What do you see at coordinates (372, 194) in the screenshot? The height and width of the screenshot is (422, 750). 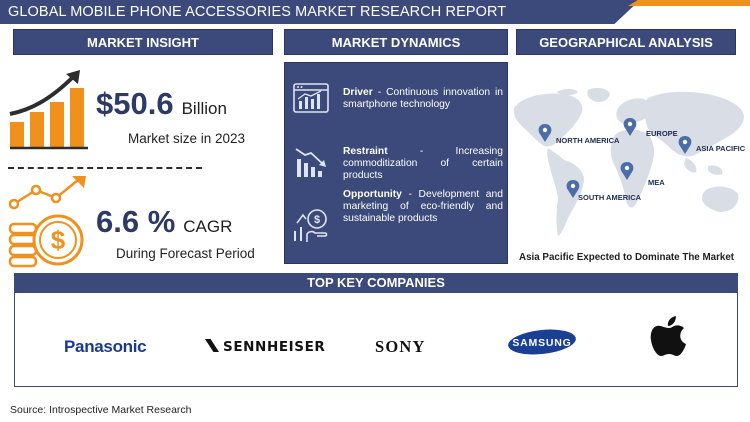 I see `opportunity-label: Opportunity` at bounding box center [372, 194].